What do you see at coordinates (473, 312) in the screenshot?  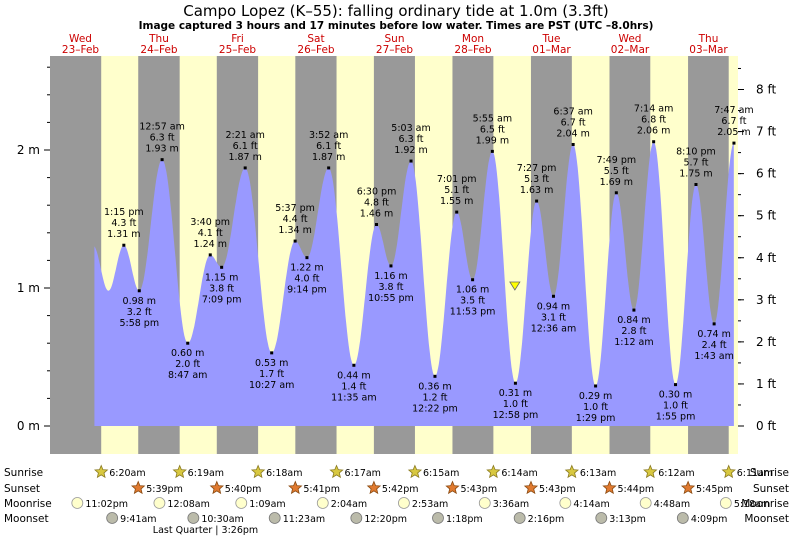 I see `low-tide-time: 11:53 pm` at bounding box center [473, 312].